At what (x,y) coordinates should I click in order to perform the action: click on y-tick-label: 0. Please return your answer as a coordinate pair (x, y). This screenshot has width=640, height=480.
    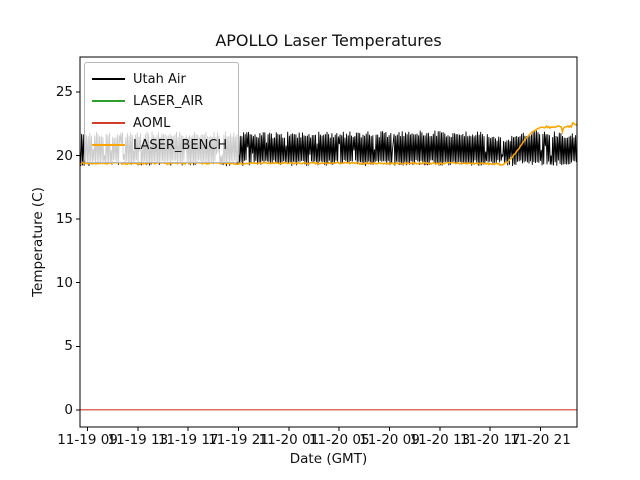
    Looking at the image, I should click on (68, 409).